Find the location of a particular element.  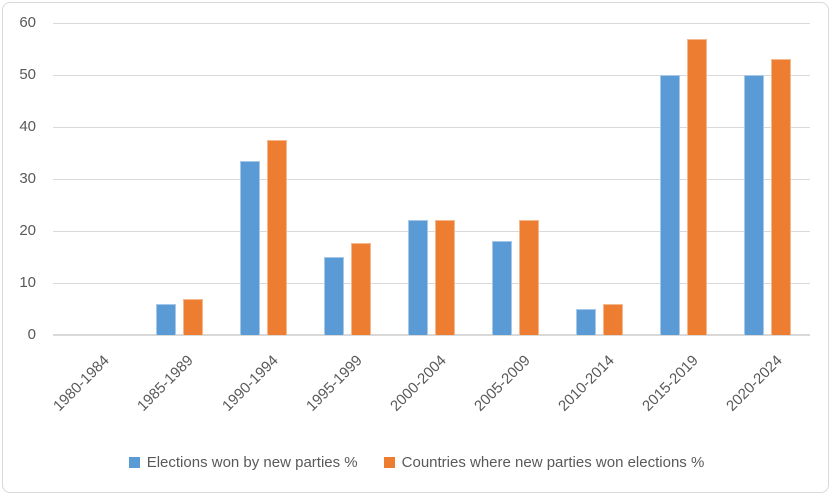

y-axis-label-50: 50 is located at coordinates (27, 74).